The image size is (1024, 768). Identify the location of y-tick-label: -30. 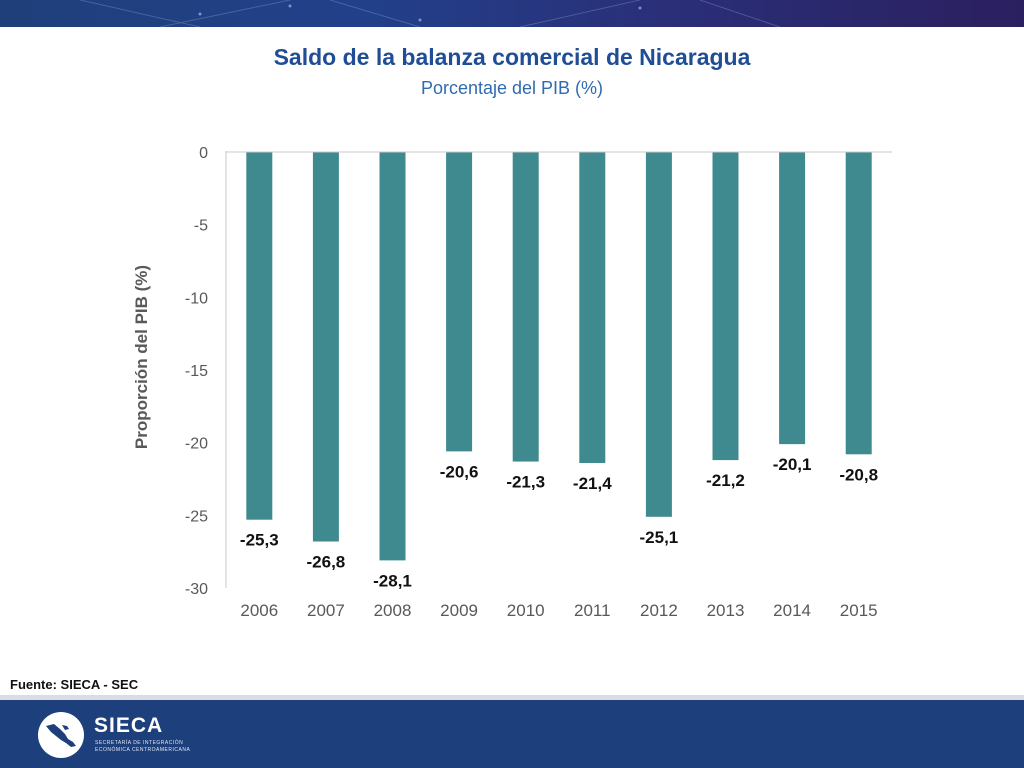
(196, 589).